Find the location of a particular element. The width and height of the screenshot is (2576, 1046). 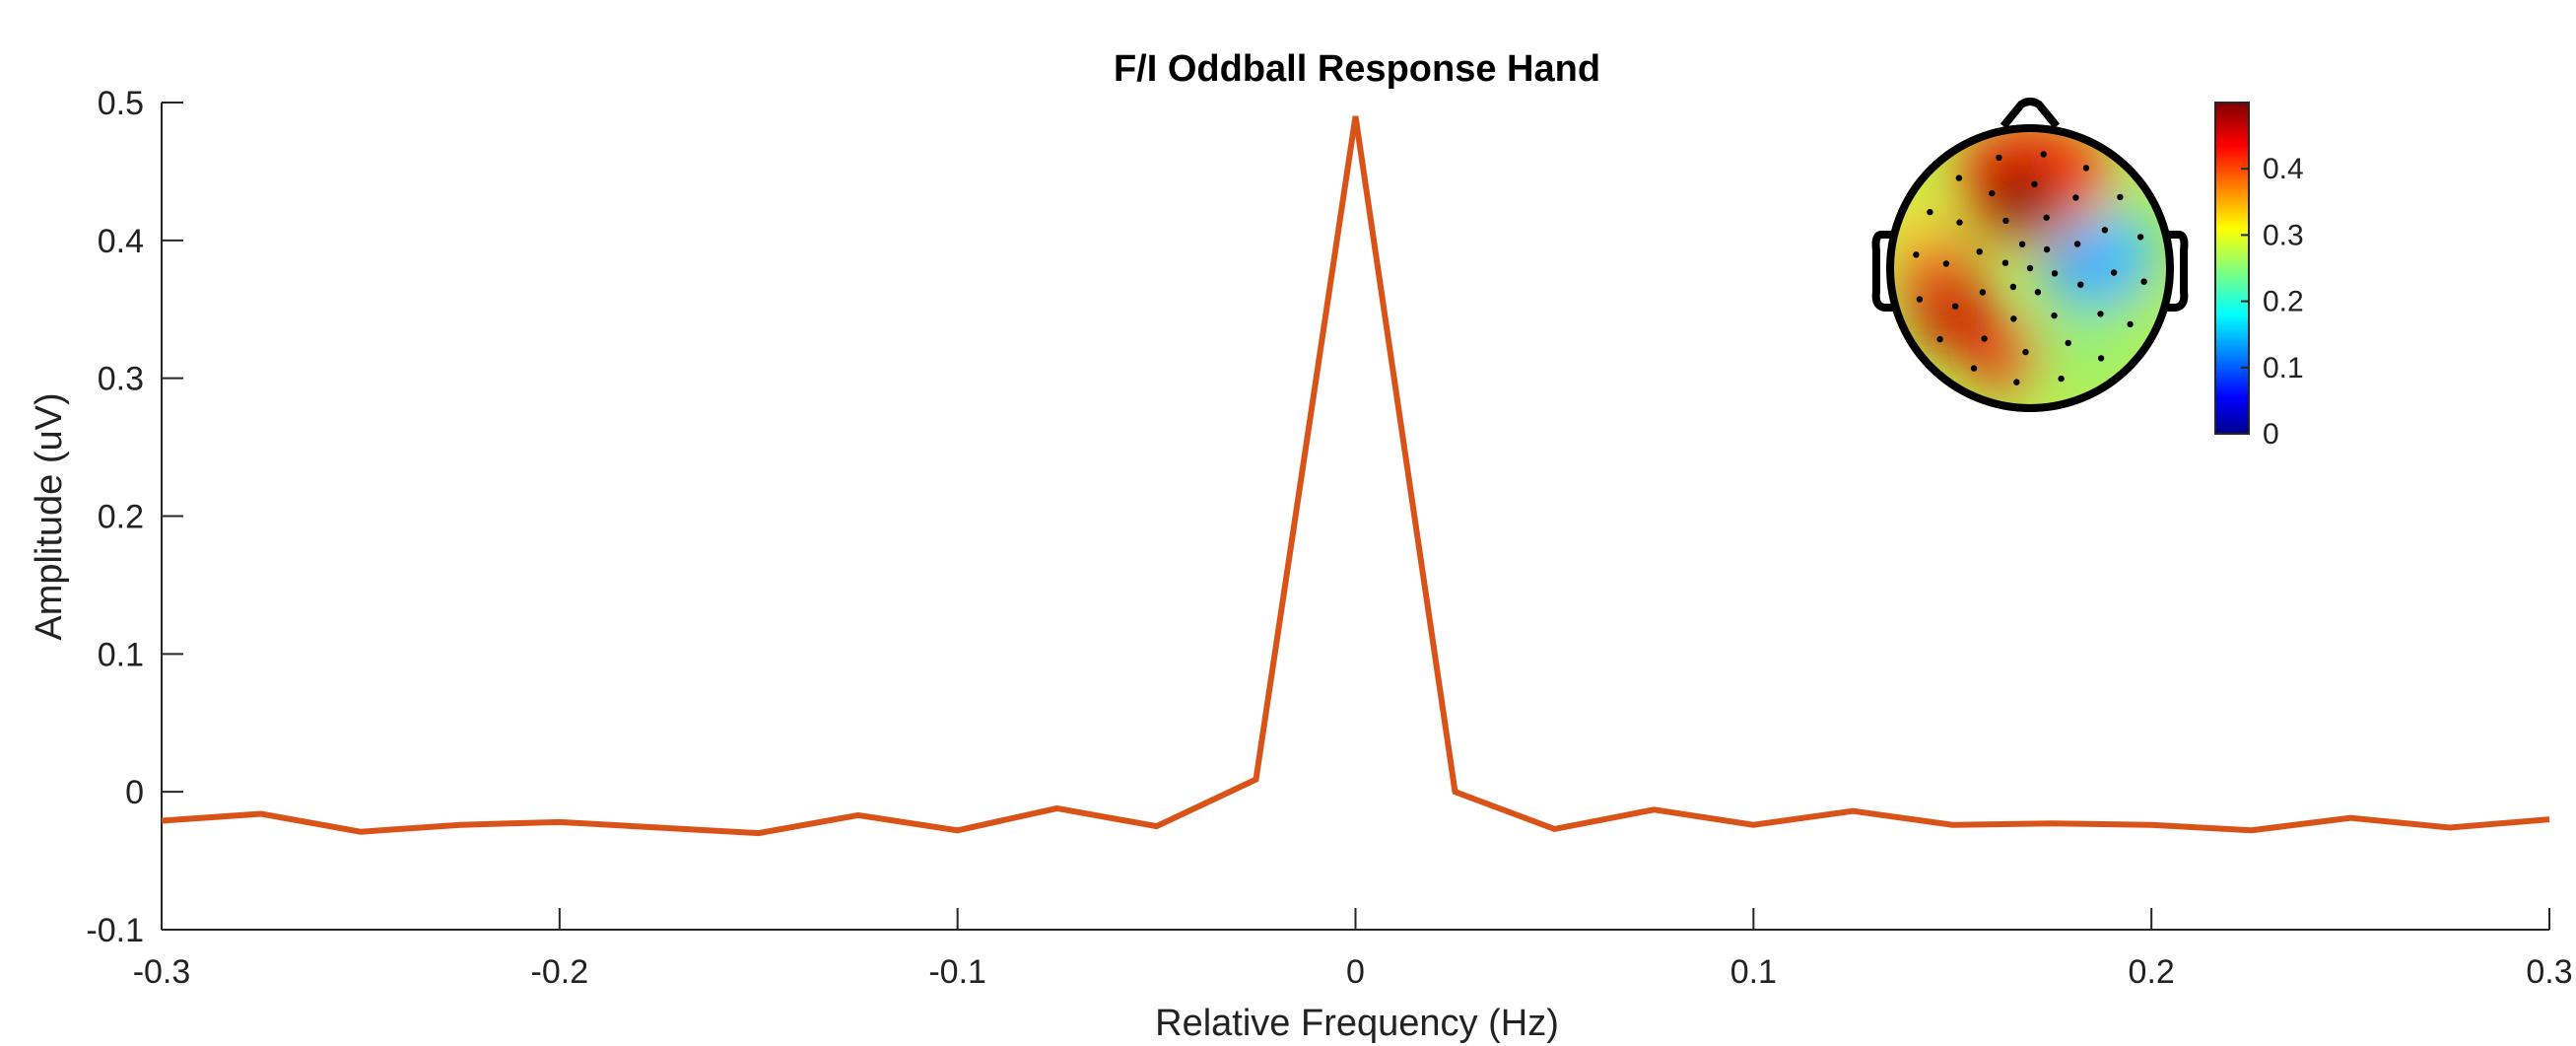

x-axis-label: Relative Frequency (Hz) is located at coordinates (1357, 1023).